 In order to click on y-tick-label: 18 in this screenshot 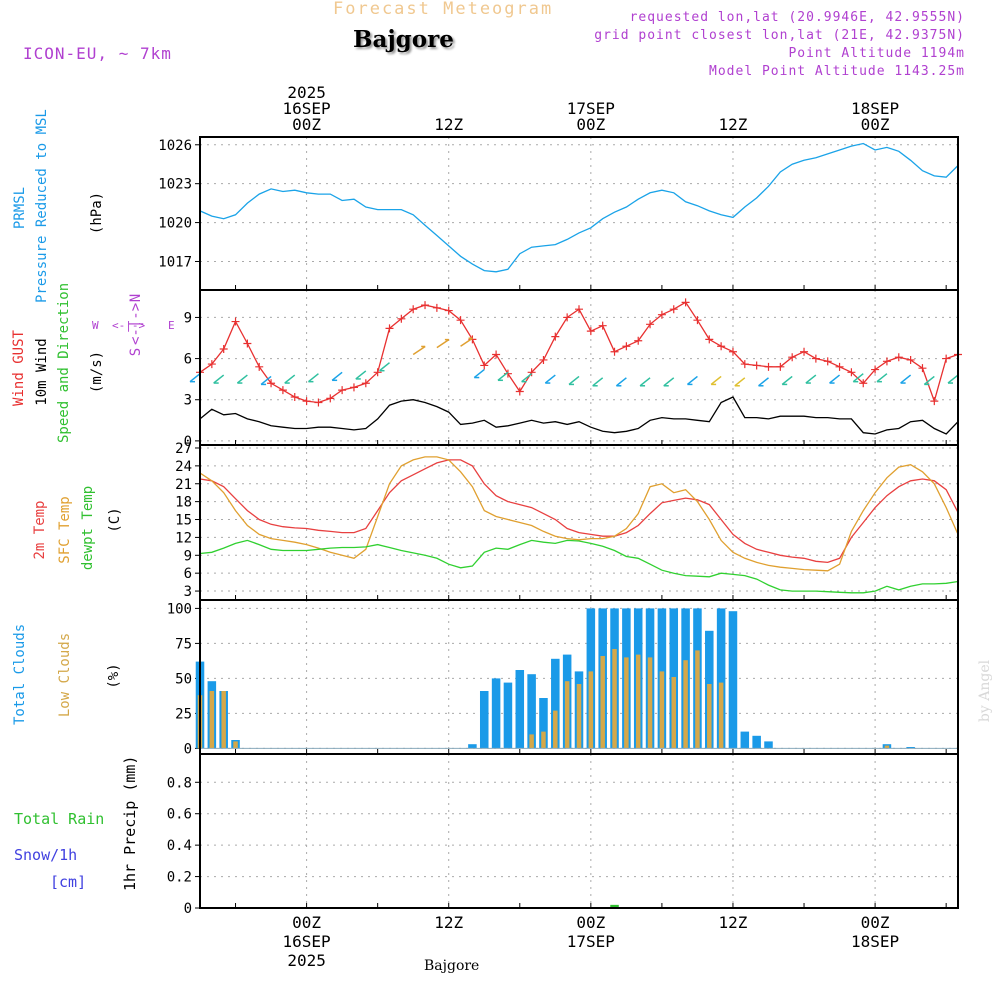, I will do `click(183, 503)`.